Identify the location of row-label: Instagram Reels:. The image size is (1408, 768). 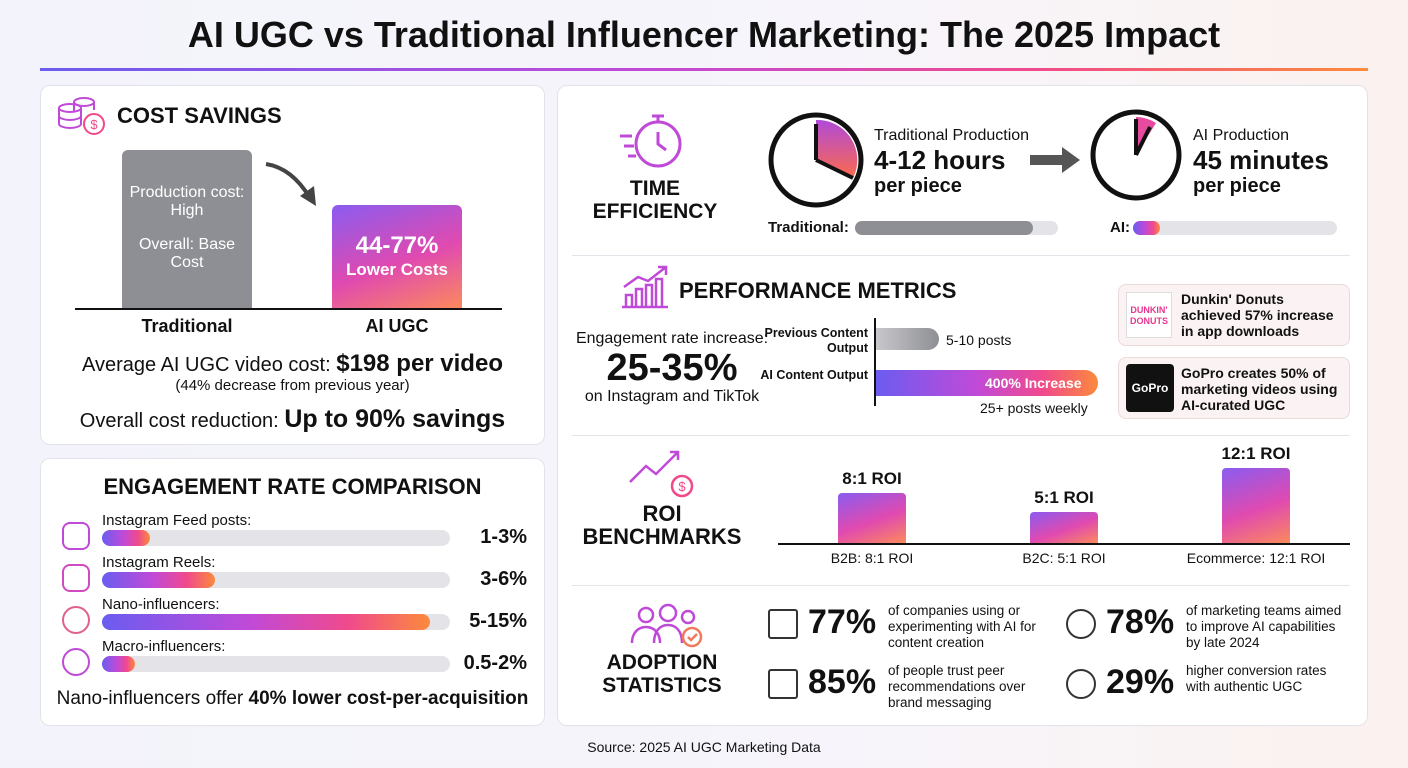
(159, 562).